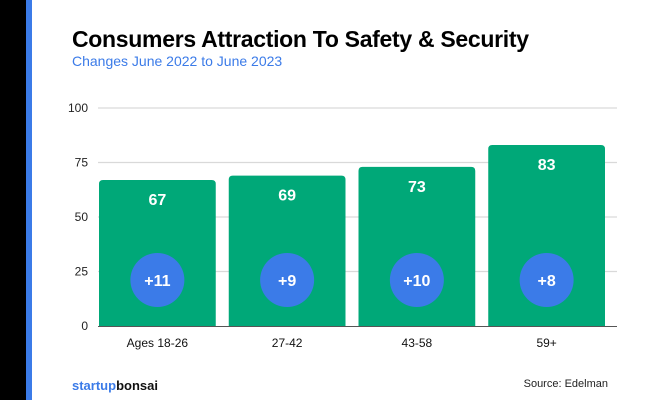 The width and height of the screenshot is (650, 400). What do you see at coordinates (157, 200) in the screenshot?
I see `data-label: 67` at bounding box center [157, 200].